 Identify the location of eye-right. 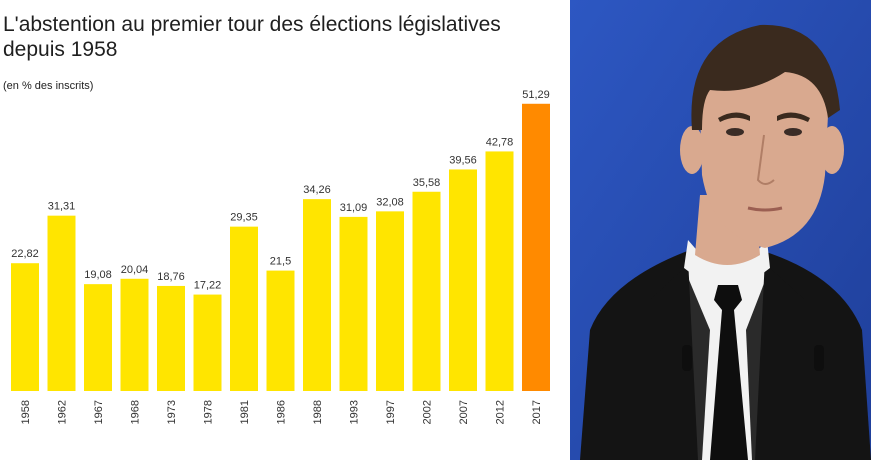
(793, 132).